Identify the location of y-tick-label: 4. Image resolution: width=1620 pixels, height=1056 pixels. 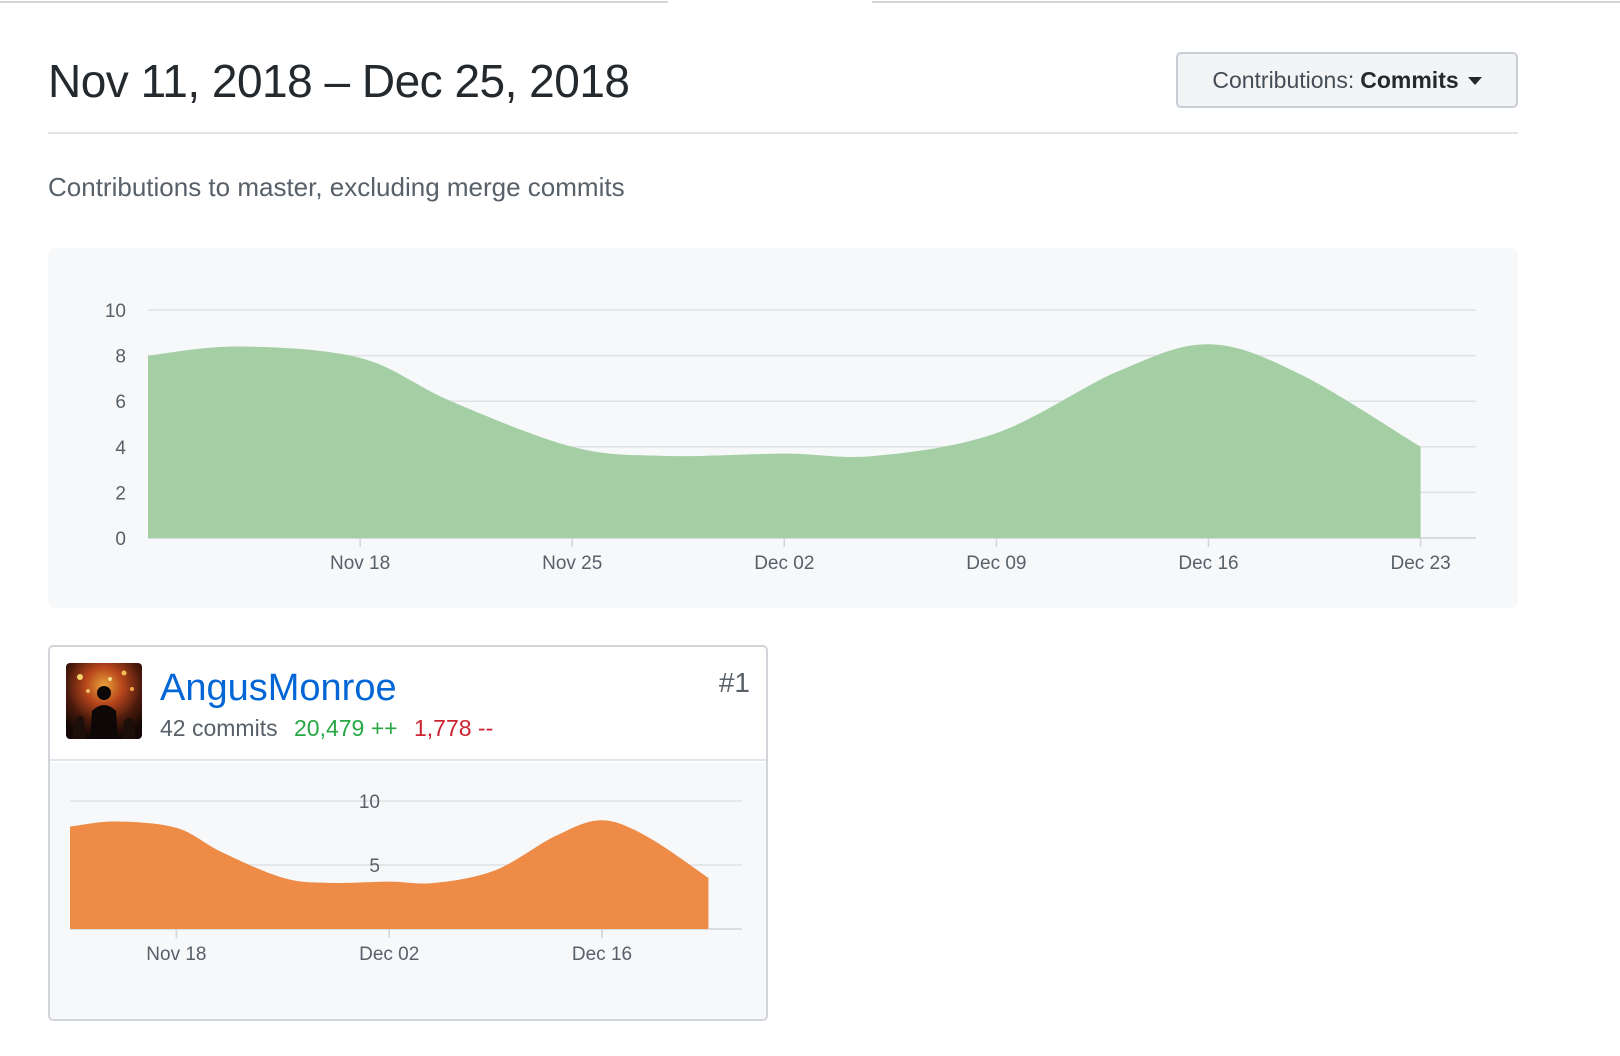
(120, 448).